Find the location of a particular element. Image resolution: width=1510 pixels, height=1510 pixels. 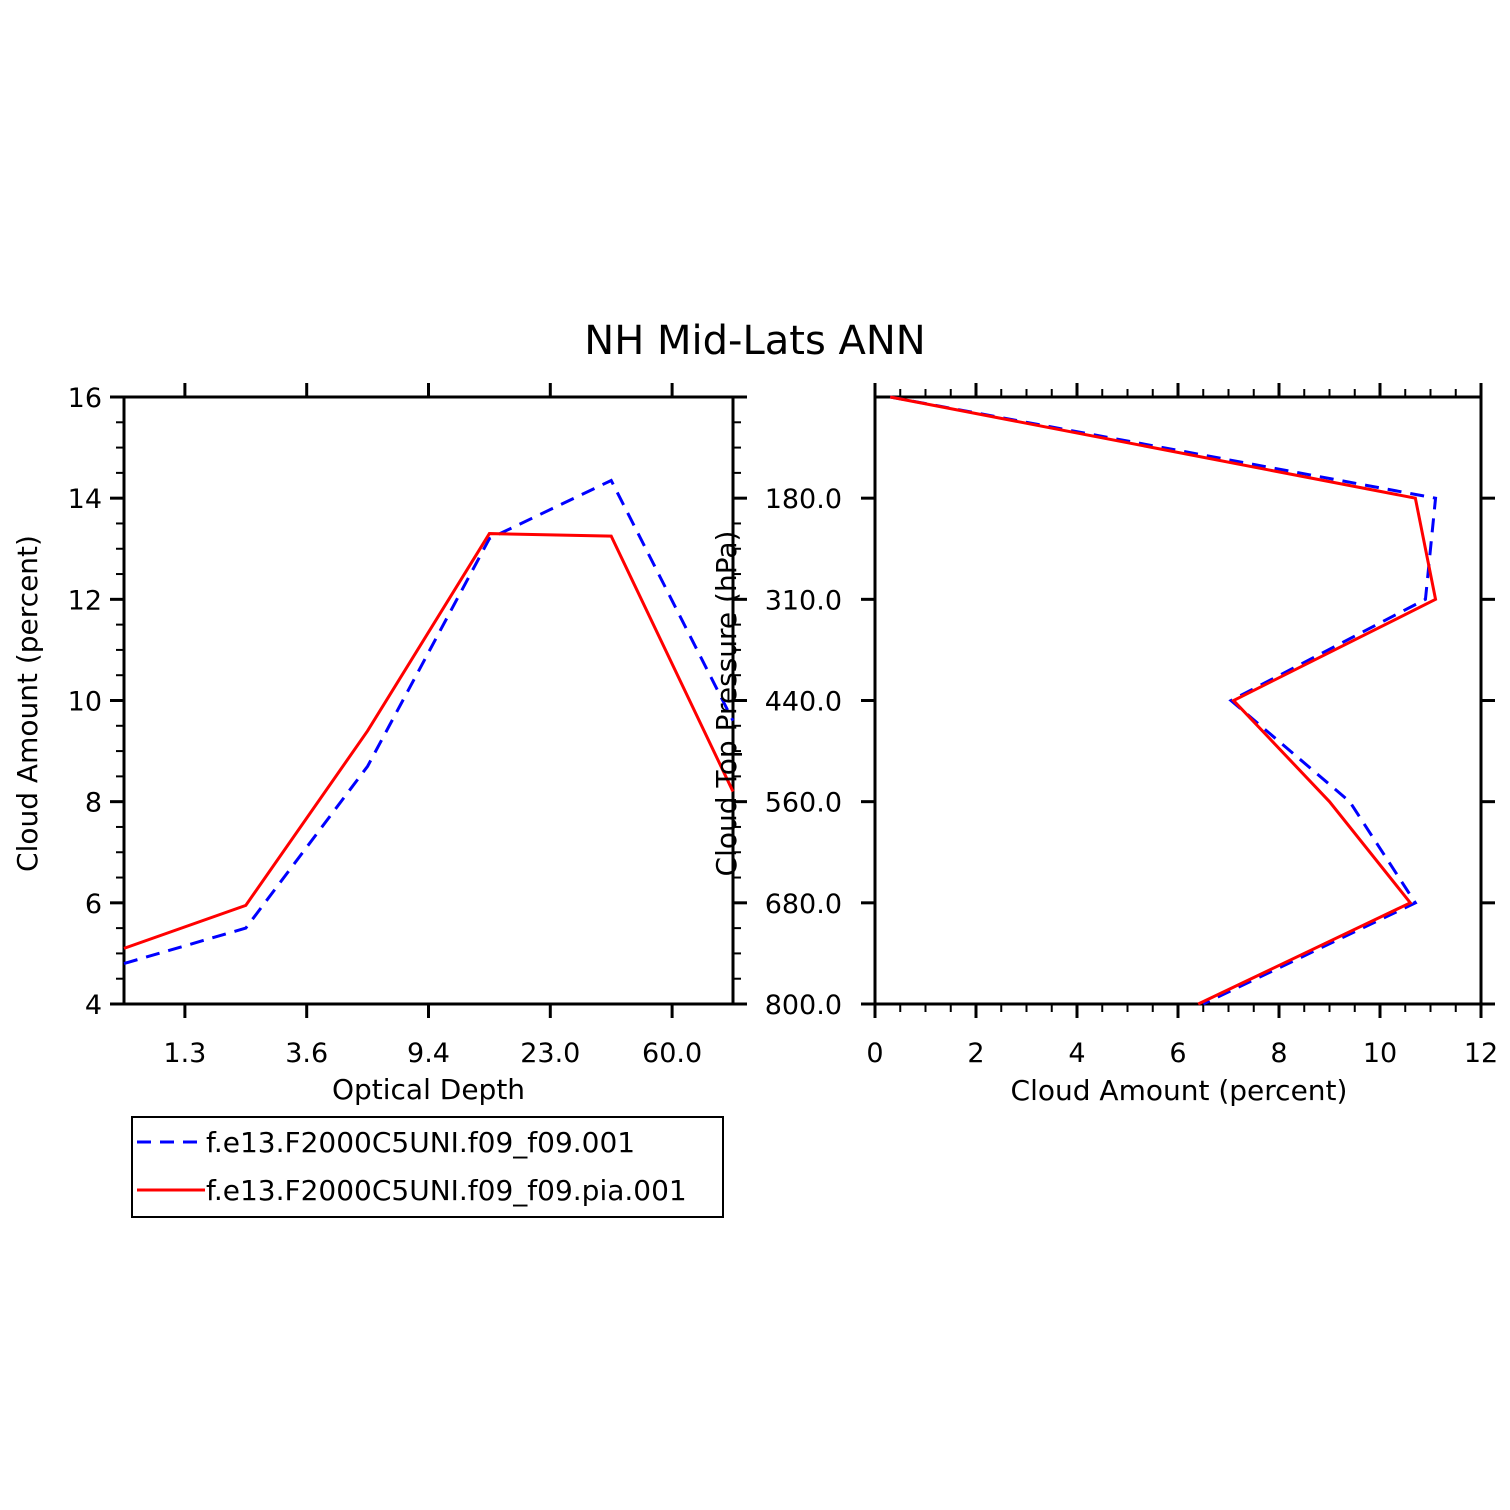

legend-box is located at coordinates (427, 1167).